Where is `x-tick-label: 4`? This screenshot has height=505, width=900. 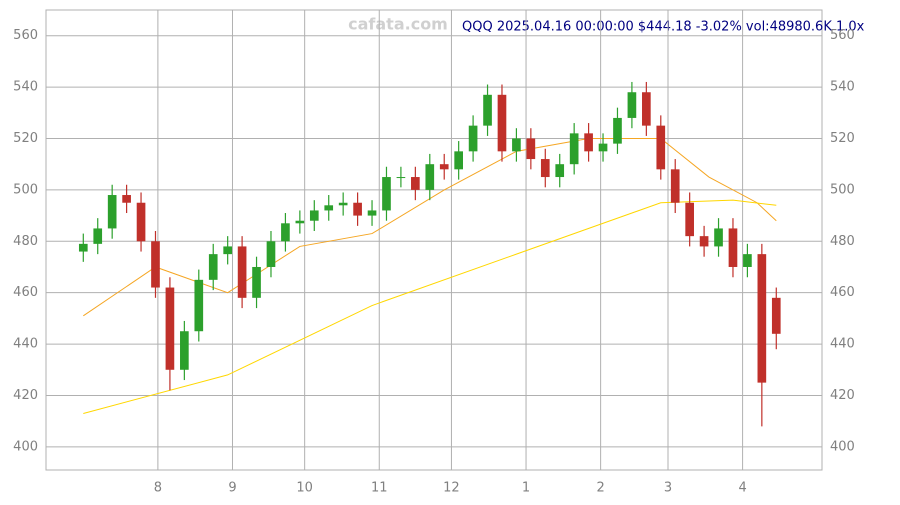 x-tick-label: 4 is located at coordinates (742, 488).